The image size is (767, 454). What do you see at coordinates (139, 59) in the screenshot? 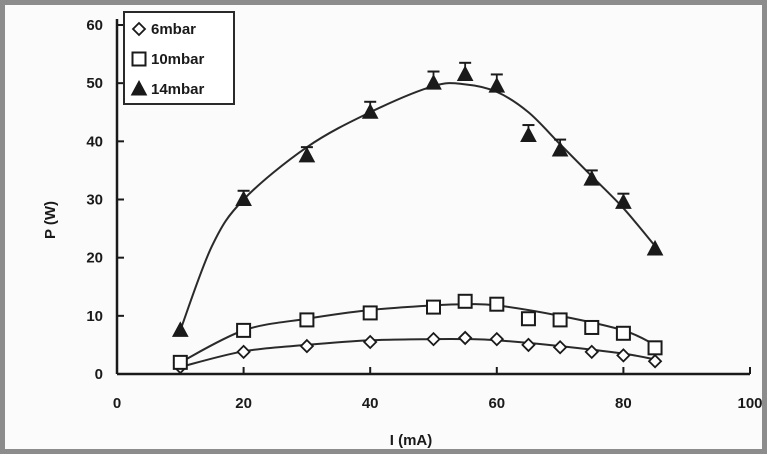
I see `legend-marker-10mbar` at bounding box center [139, 59].